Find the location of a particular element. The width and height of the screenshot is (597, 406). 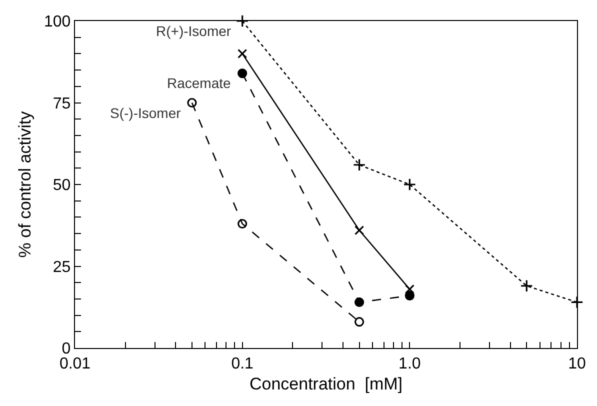

y-axis-title: % of control activity is located at coordinates (25, 184).